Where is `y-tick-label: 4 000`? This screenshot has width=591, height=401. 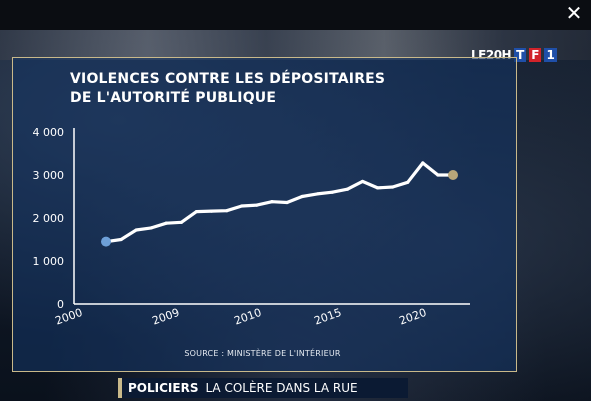
y-tick-label: 4 000 is located at coordinates (49, 132).